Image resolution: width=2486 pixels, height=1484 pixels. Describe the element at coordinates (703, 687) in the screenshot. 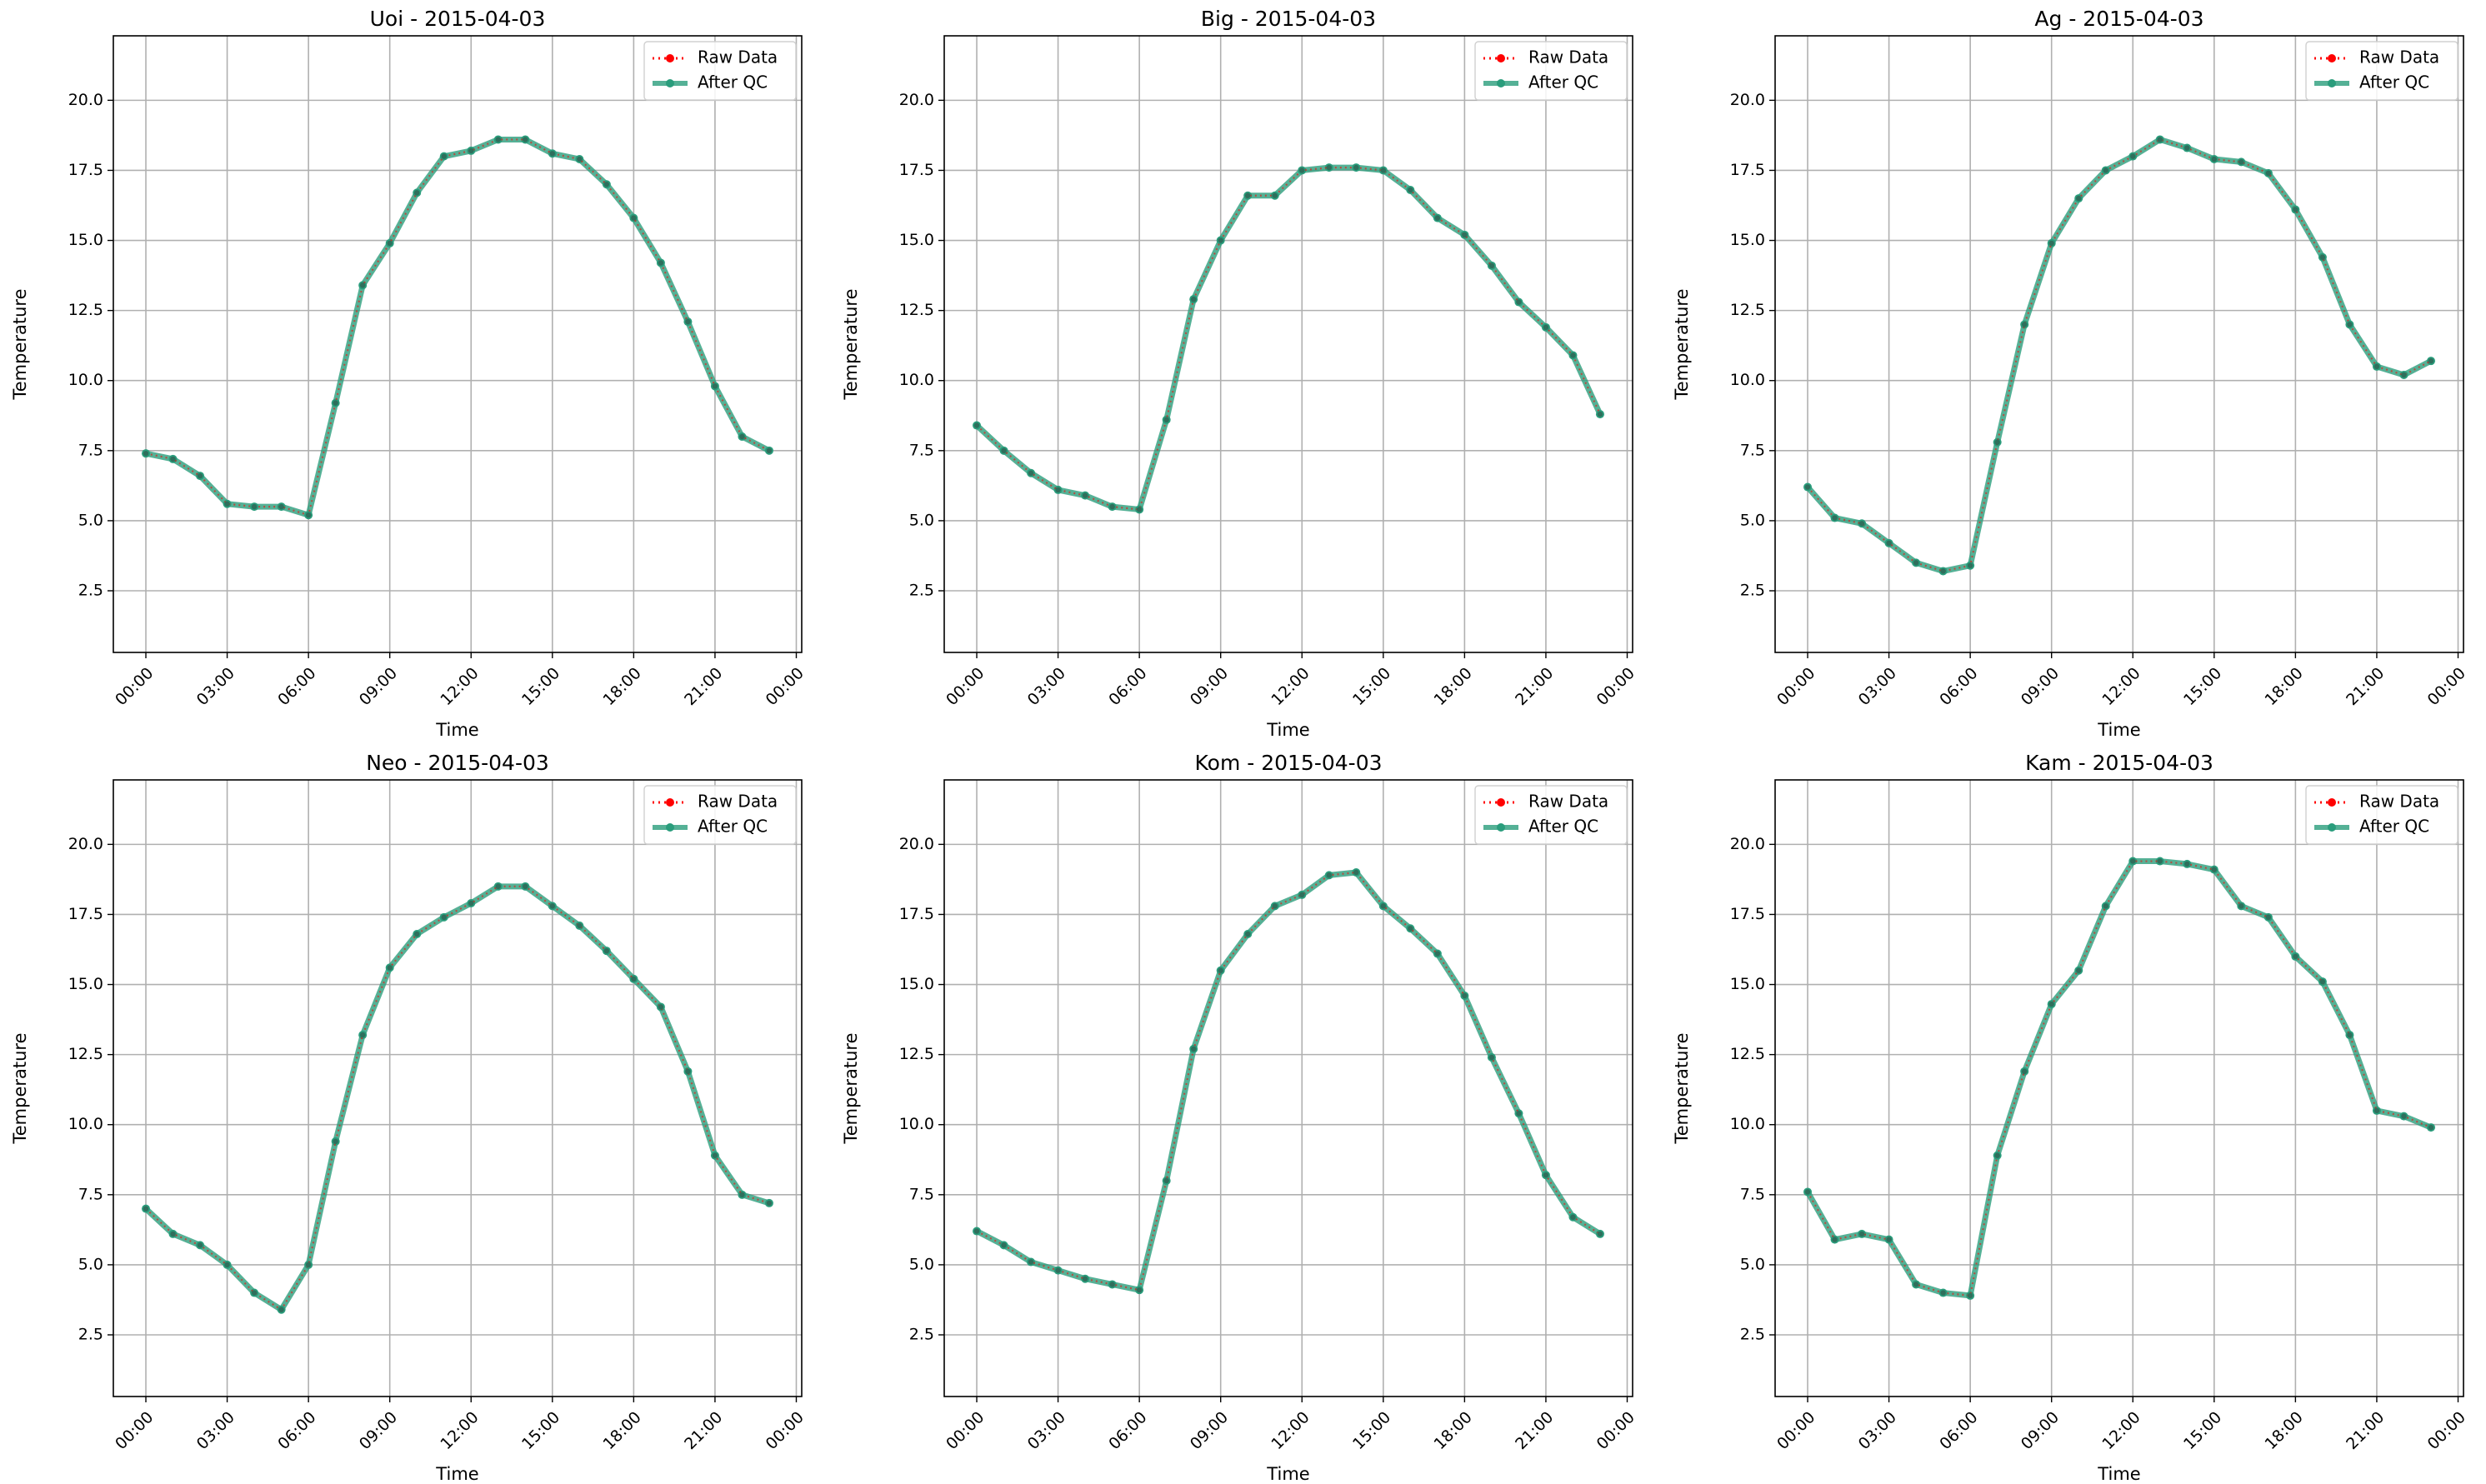

I see `x-tick-label: 21:00` at that location.